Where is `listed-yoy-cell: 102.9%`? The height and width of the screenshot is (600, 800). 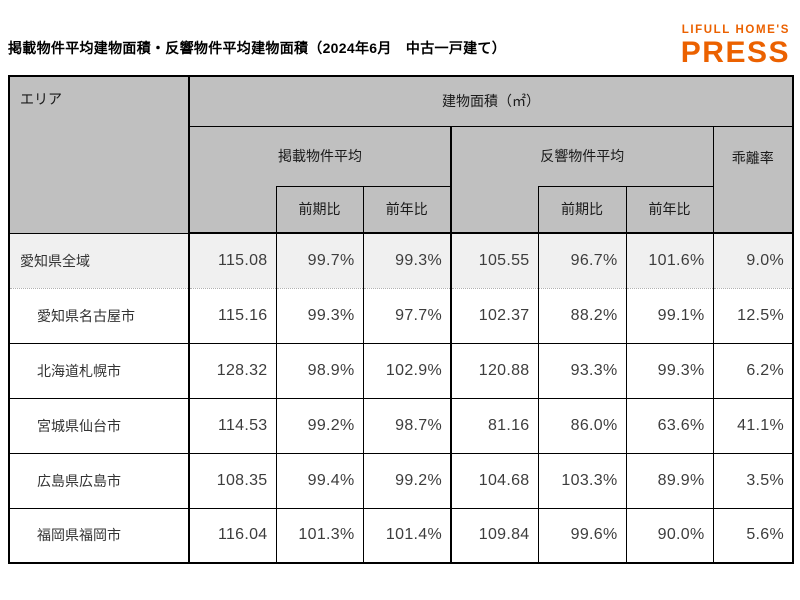 listed-yoy-cell: 102.9% is located at coordinates (407, 370).